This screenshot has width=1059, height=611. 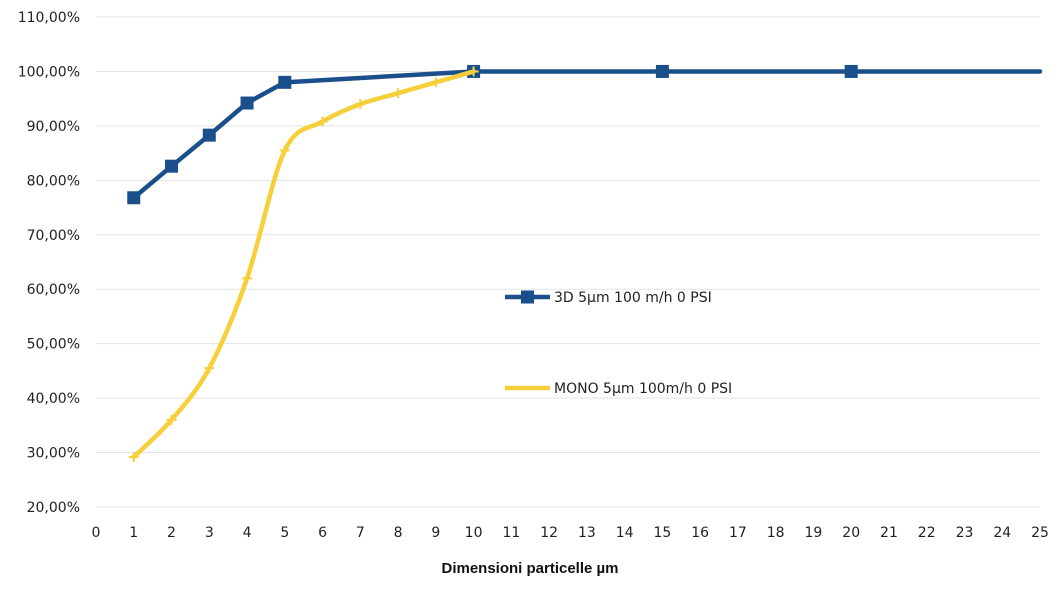 What do you see at coordinates (53, 399) in the screenshot?
I see `y-tick-label: 40,00%` at bounding box center [53, 399].